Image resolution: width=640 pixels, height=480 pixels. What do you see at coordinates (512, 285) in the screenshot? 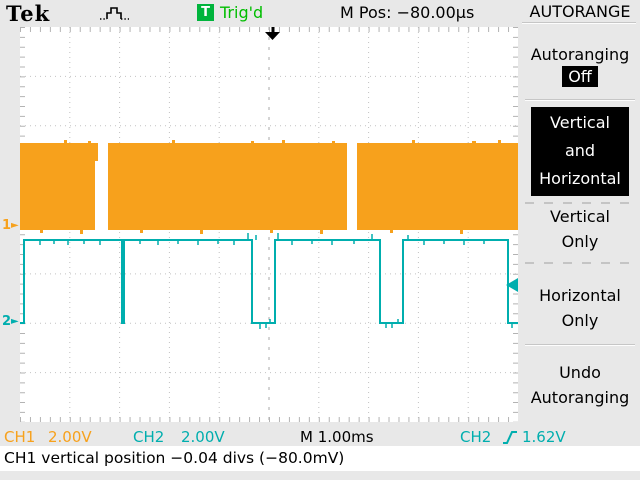
I see `trigger-level-arrow-icon` at bounding box center [512, 285].